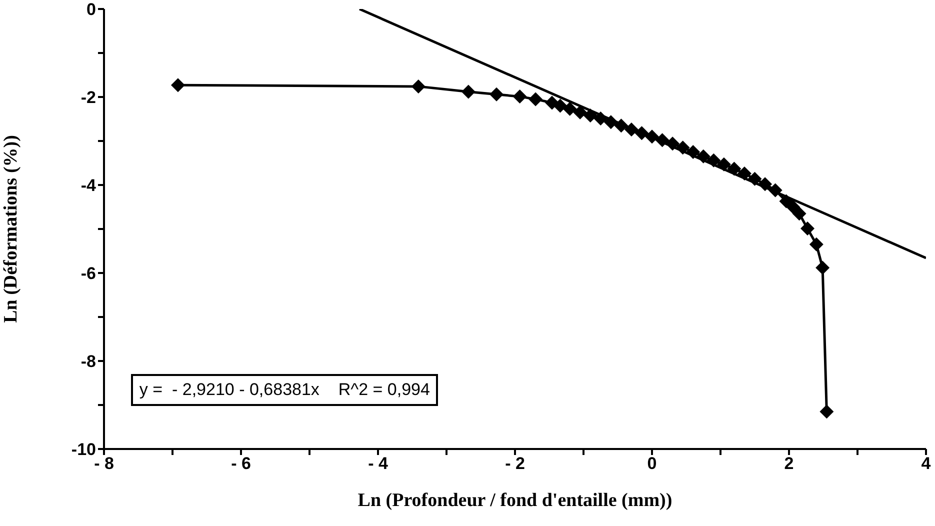 The image size is (935, 526). Describe the element at coordinates (11, 229) in the screenshot. I see `y-axis-title: Ln (Déformations (%))` at that location.